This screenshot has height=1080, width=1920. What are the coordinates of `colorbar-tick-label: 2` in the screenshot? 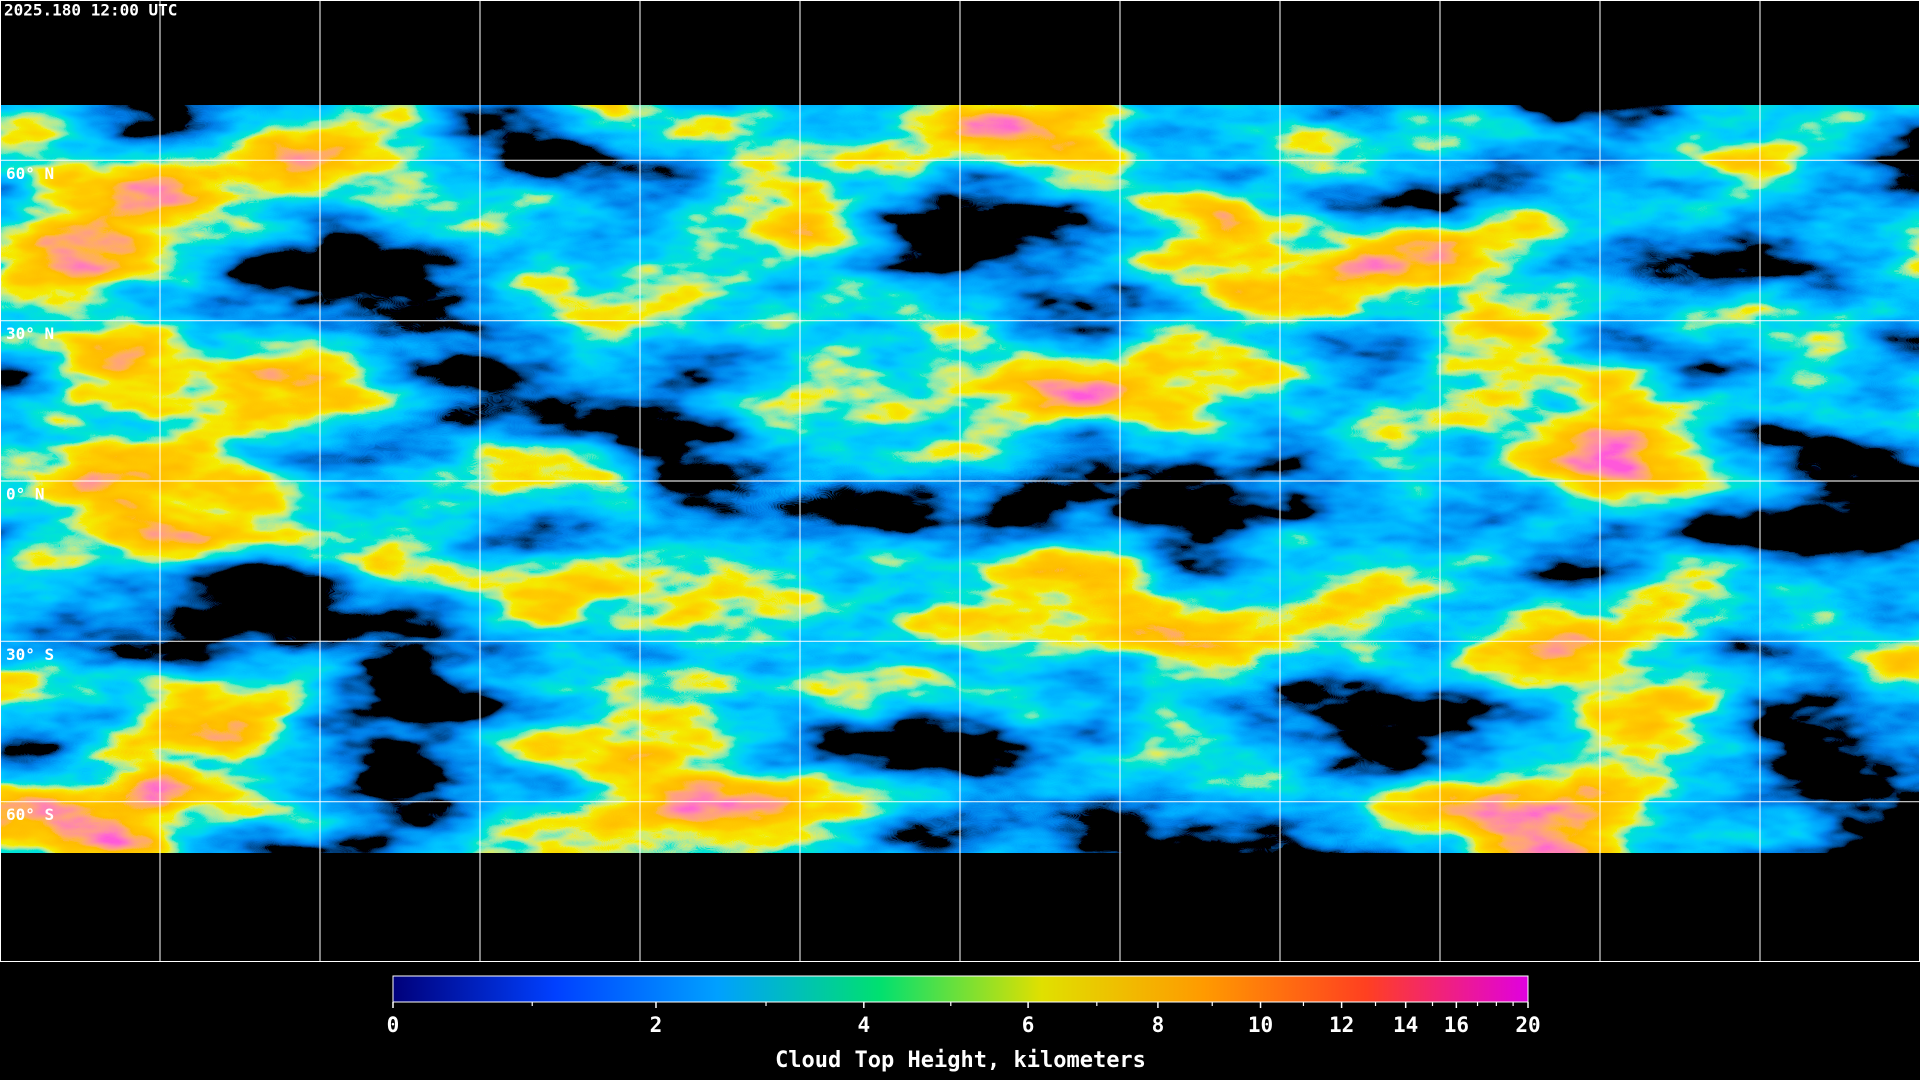 It's located at (656, 1025).